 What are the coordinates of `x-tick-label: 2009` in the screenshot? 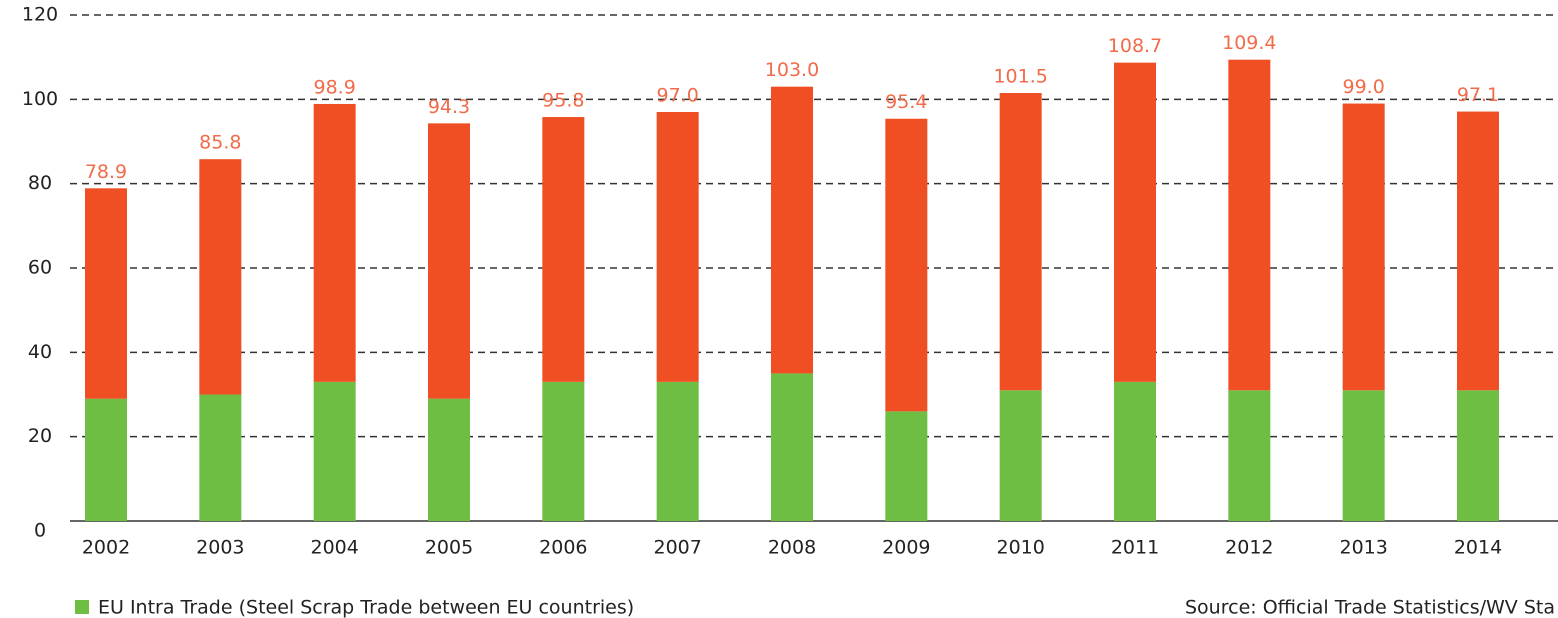 It's located at (906, 548).